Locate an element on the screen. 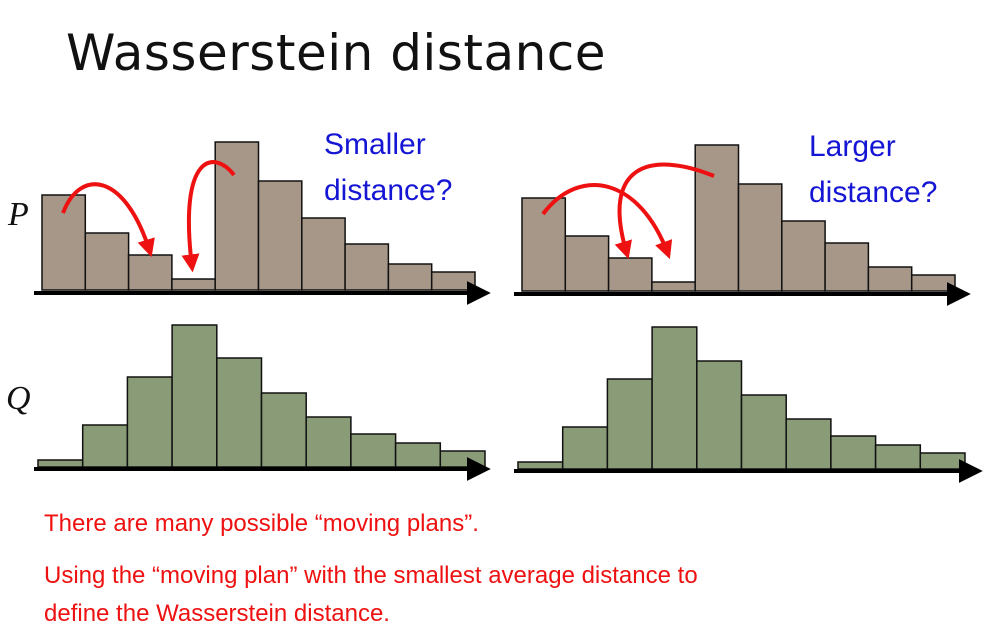 Image resolution: width=990 pixels, height=639 pixels. histogram-q-right is located at coordinates (741, 398).